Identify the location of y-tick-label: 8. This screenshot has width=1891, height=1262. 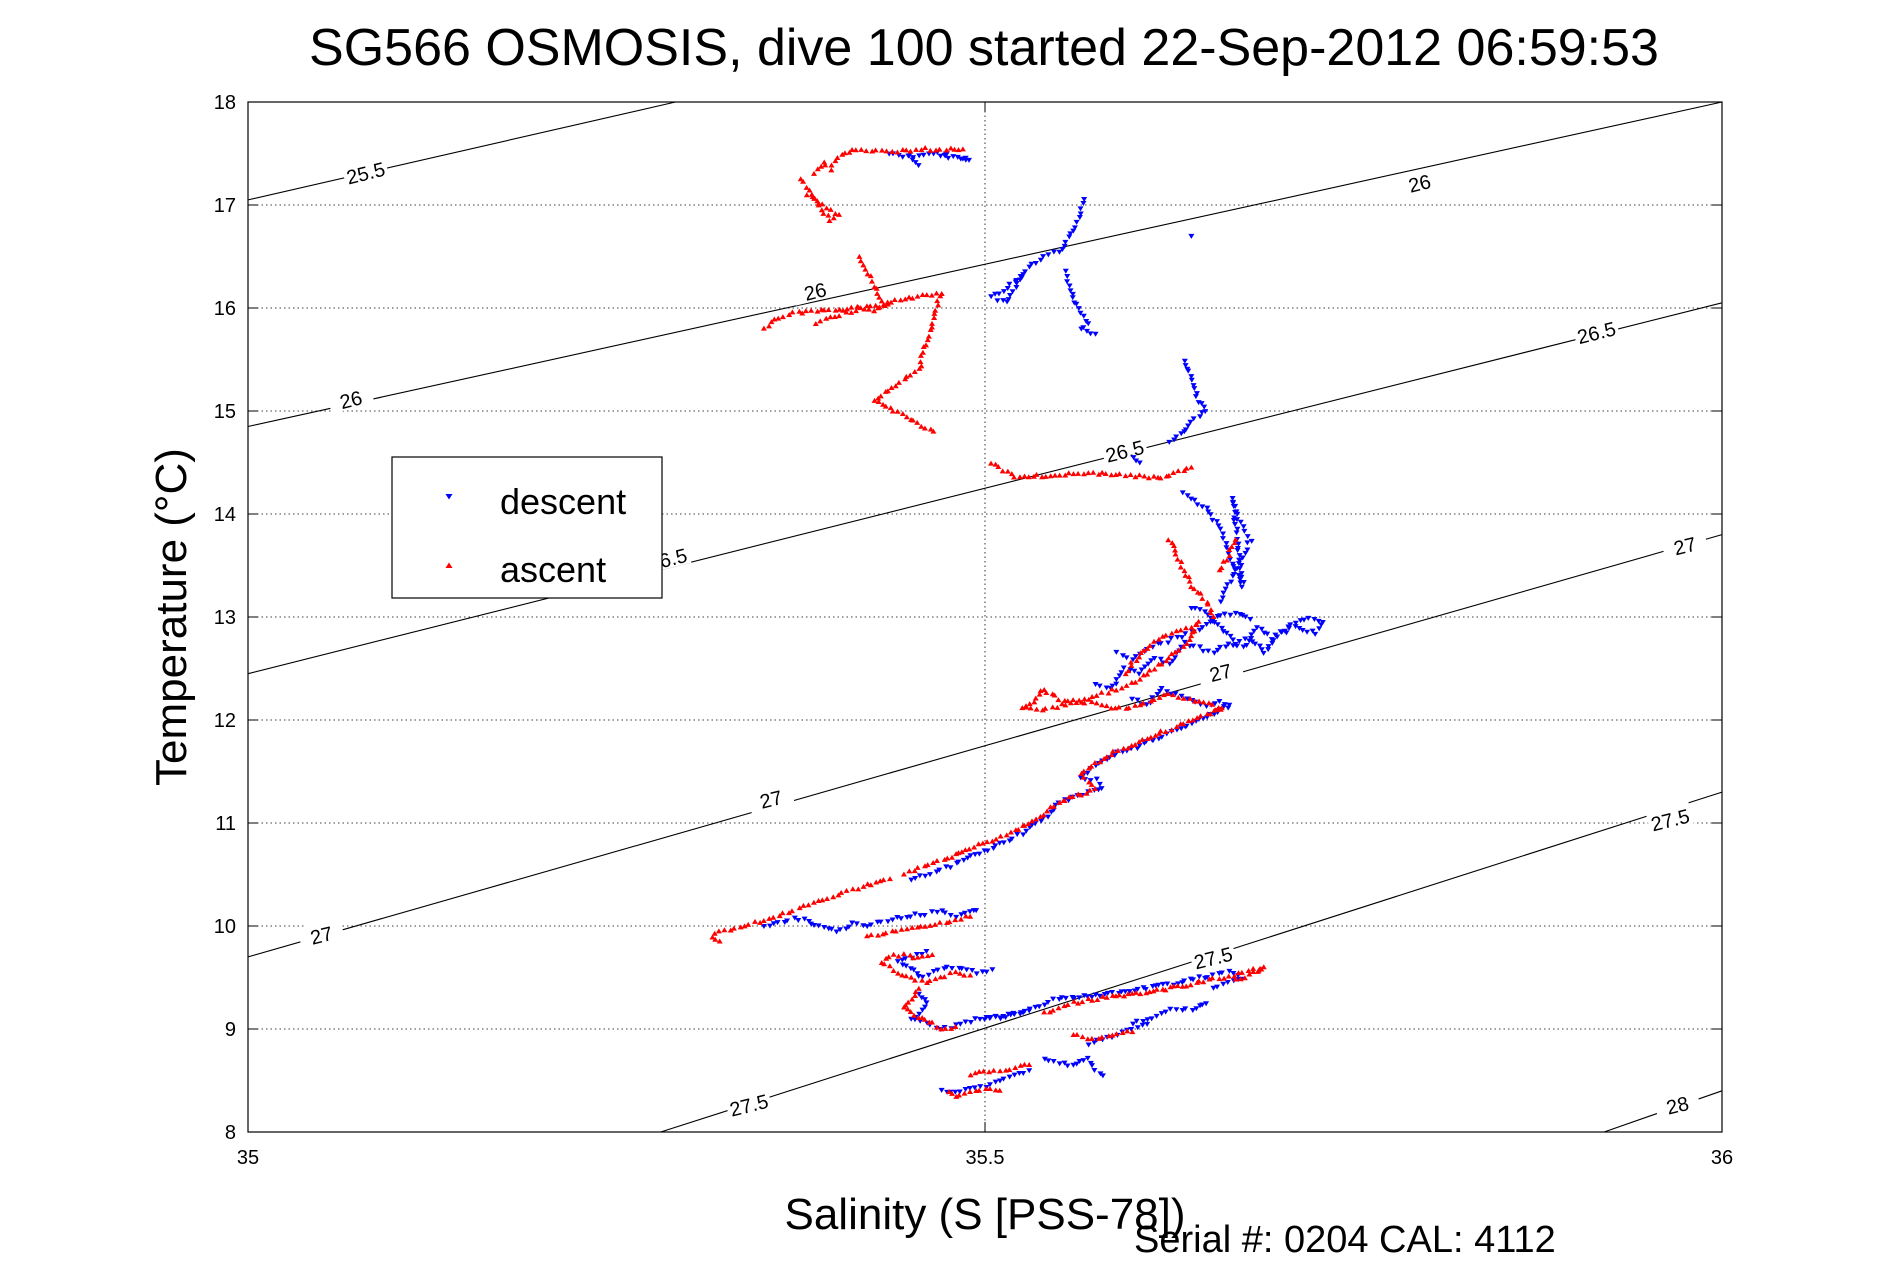
(230, 1133).